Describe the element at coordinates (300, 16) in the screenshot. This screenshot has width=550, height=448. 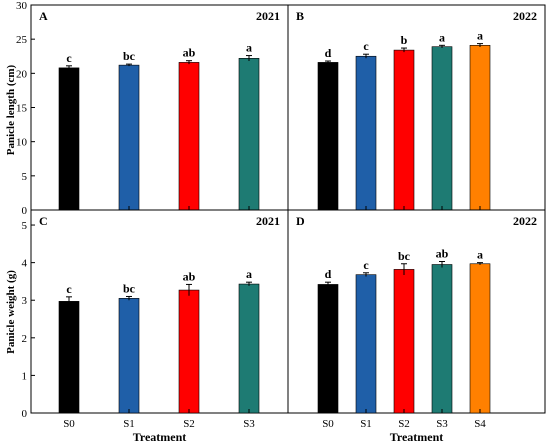
I see `panel-label: B` at that location.